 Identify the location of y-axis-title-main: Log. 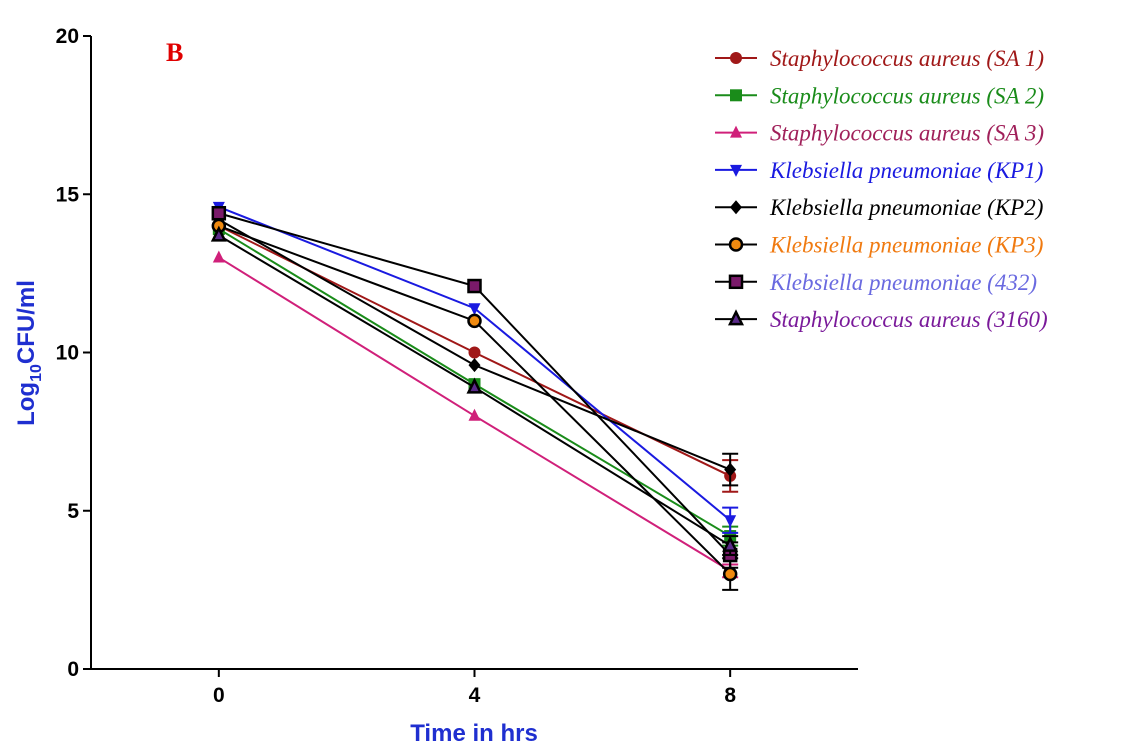
(26, 404).